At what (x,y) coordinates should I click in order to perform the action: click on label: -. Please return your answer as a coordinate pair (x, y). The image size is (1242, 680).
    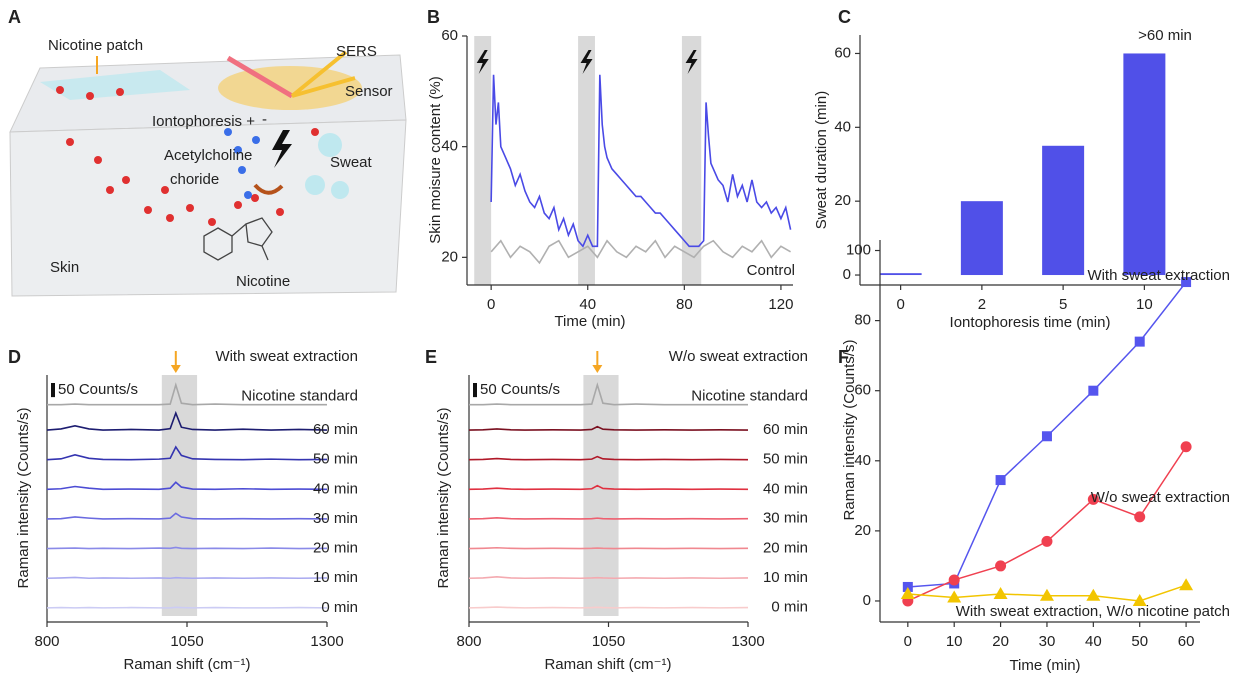
    Looking at the image, I should click on (264, 119).